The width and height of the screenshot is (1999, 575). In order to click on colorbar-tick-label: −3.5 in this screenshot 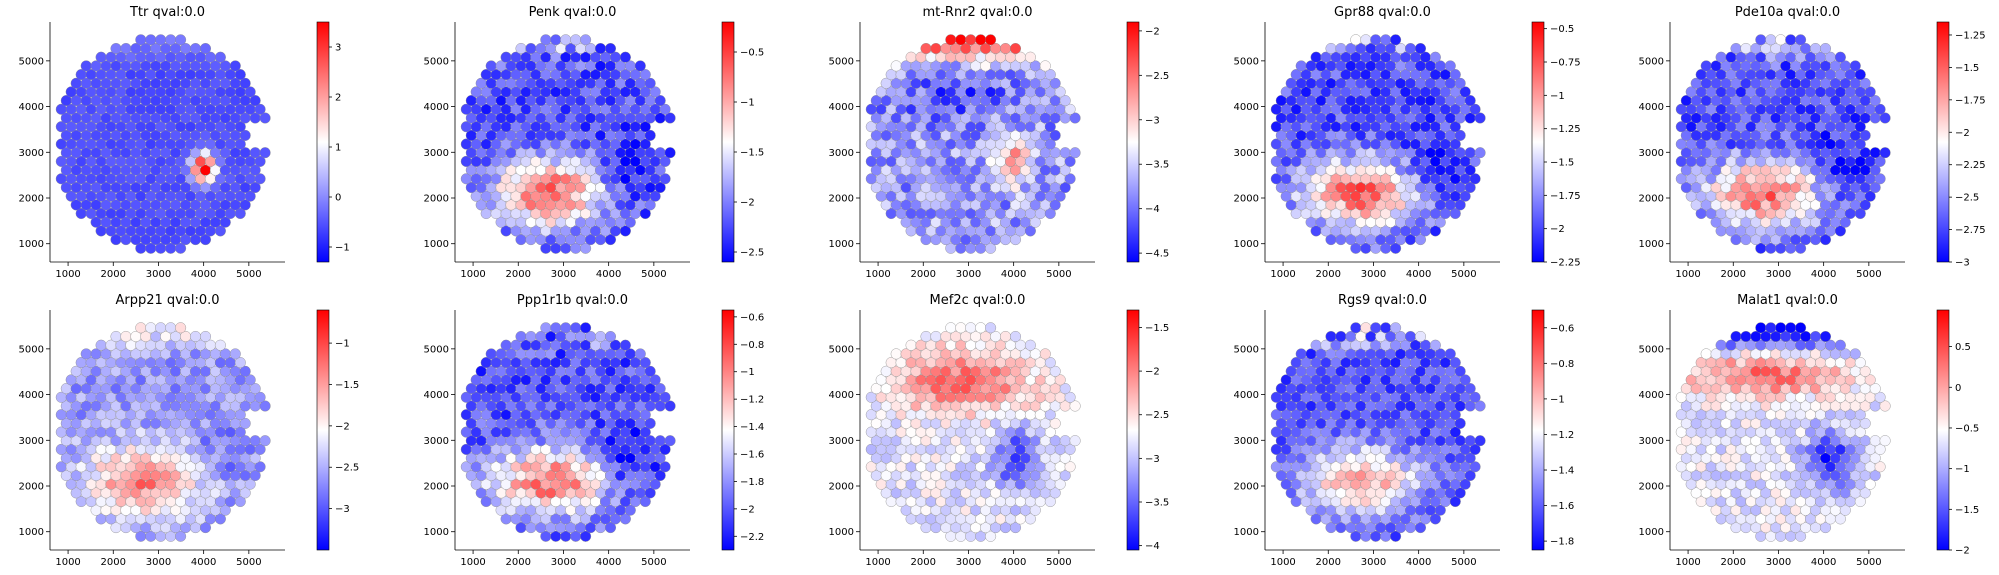, I will do `click(1157, 503)`.